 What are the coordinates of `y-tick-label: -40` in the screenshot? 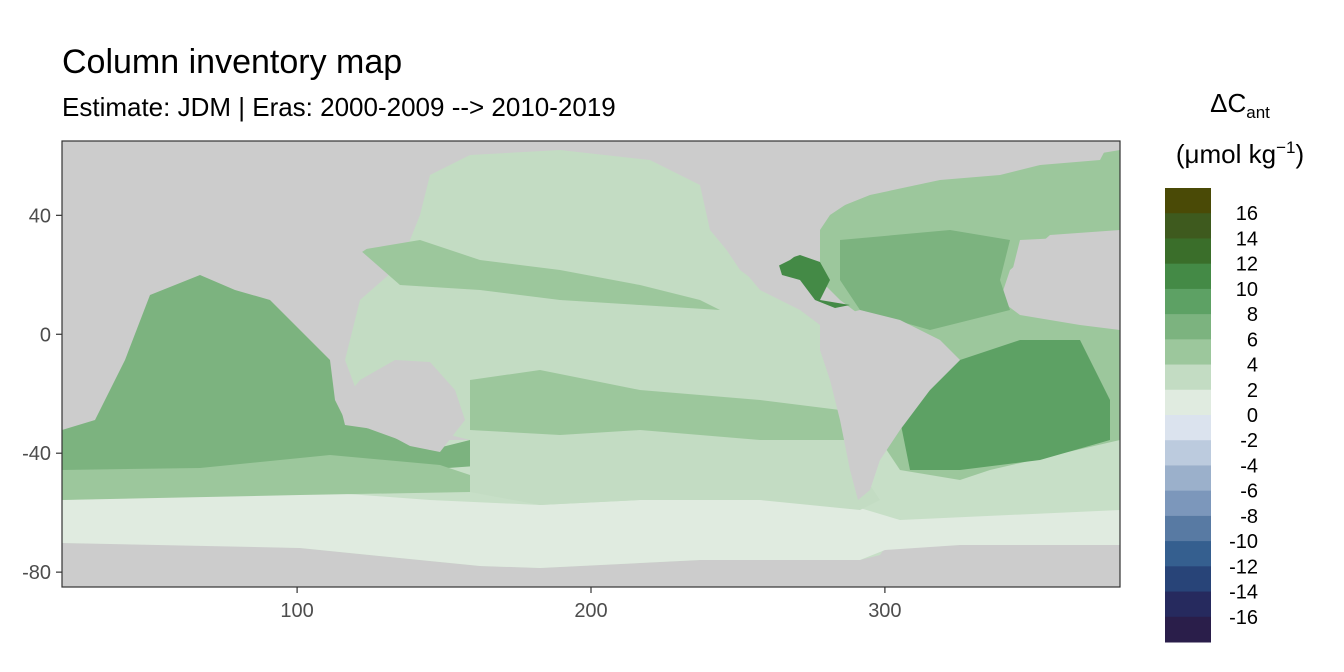 It's located at (36, 454).